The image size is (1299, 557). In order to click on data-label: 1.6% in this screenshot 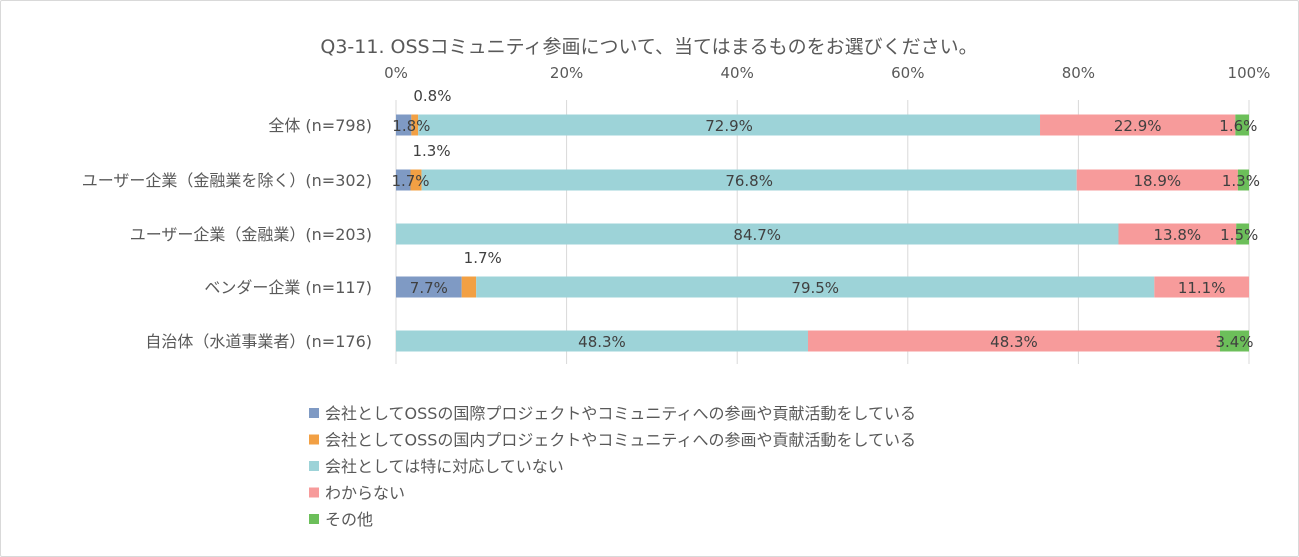, I will do `click(1238, 126)`.